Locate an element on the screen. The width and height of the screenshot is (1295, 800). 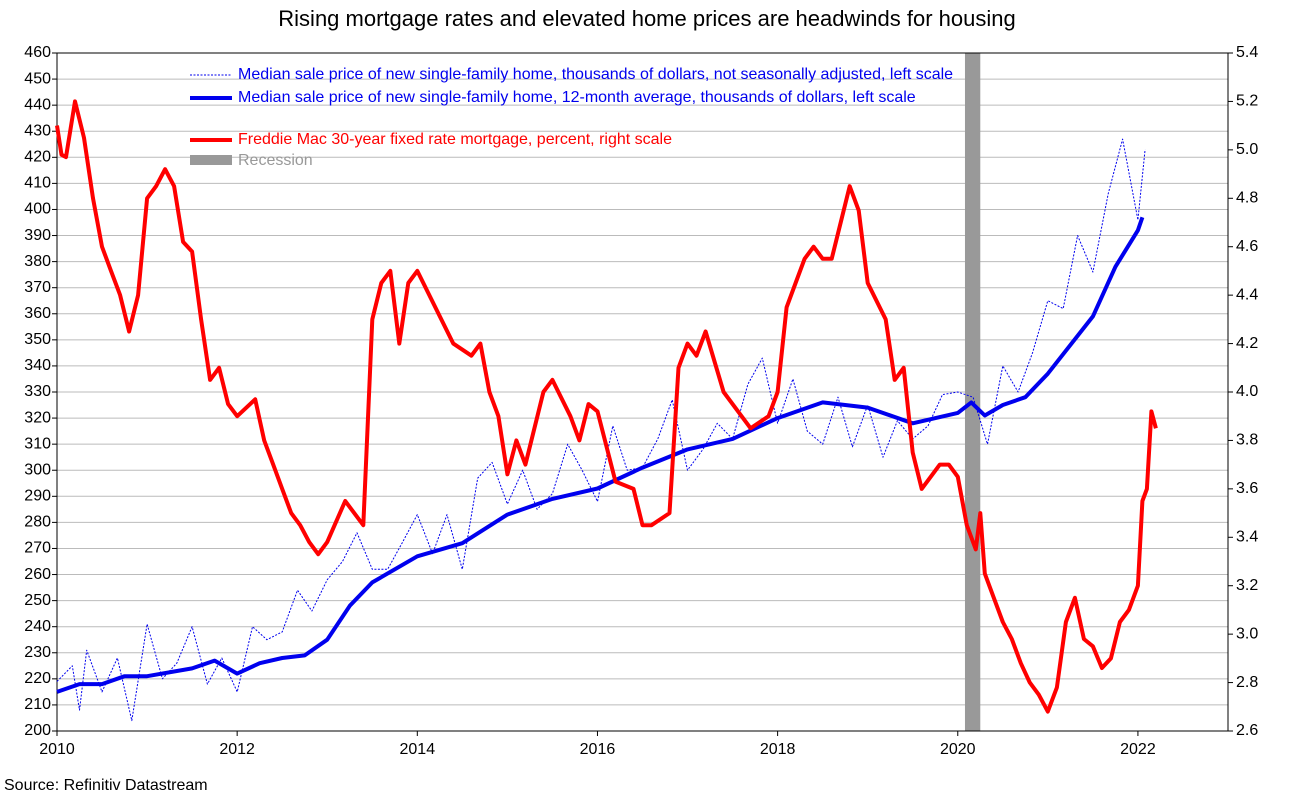
source-note: Source: Refinitiv Datastream is located at coordinates (106, 785).